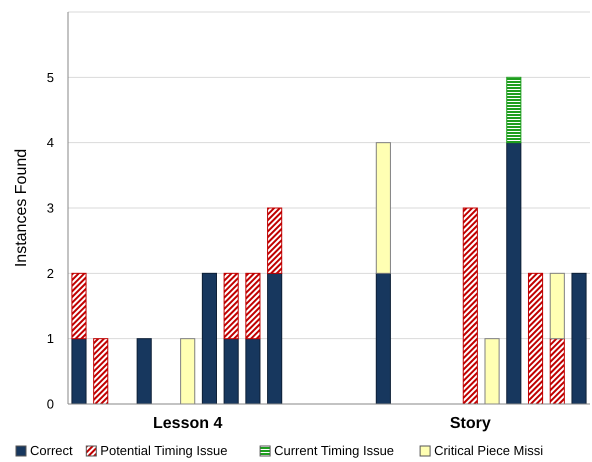 This screenshot has height=462, width=592. Describe the element at coordinates (50, 404) in the screenshot. I see `y-tick-label: 0` at that location.